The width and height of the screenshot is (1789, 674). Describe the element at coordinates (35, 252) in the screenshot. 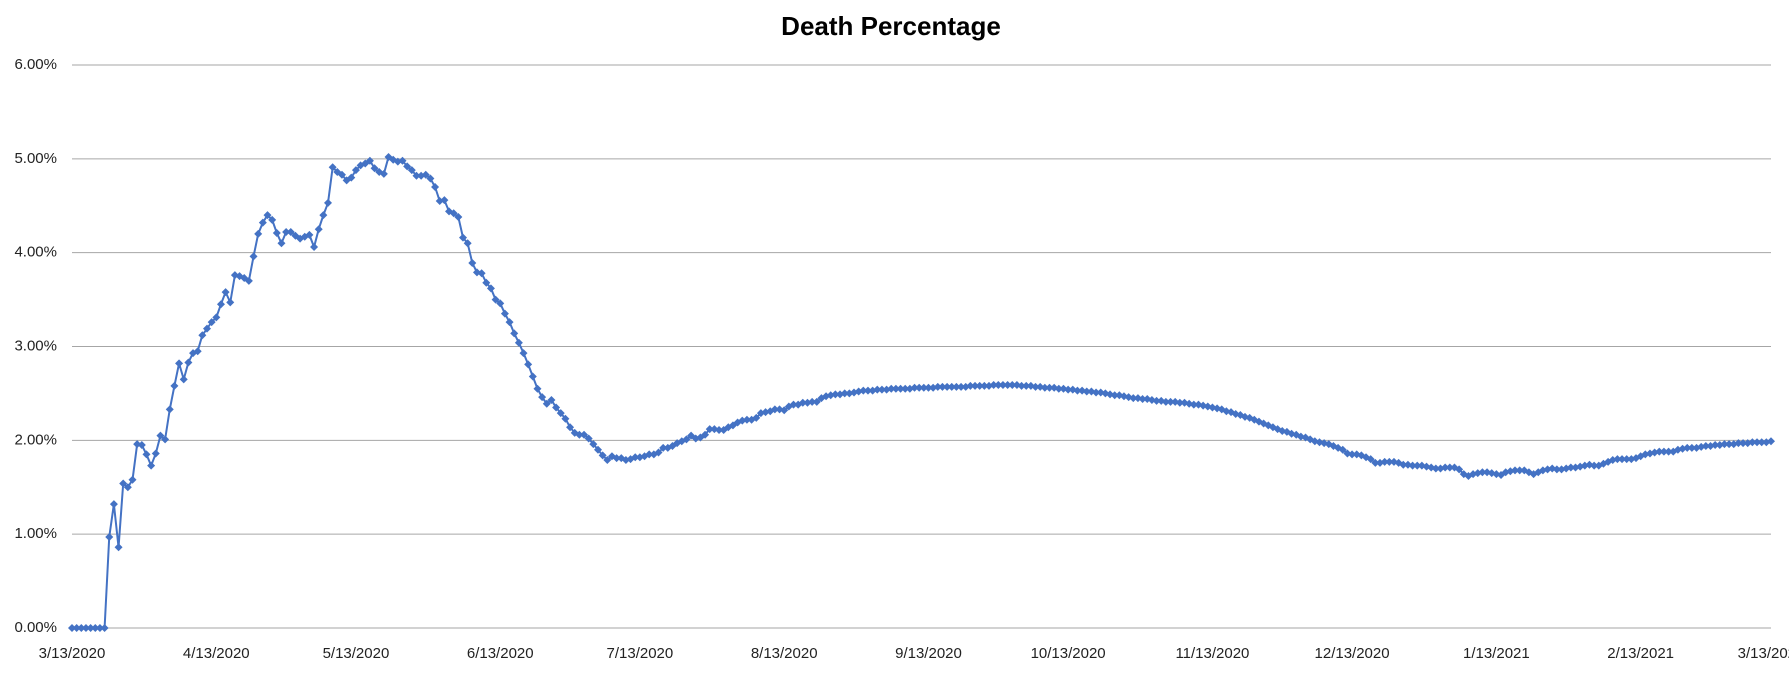

I see `y-tick-label: 4.00%` at that location.